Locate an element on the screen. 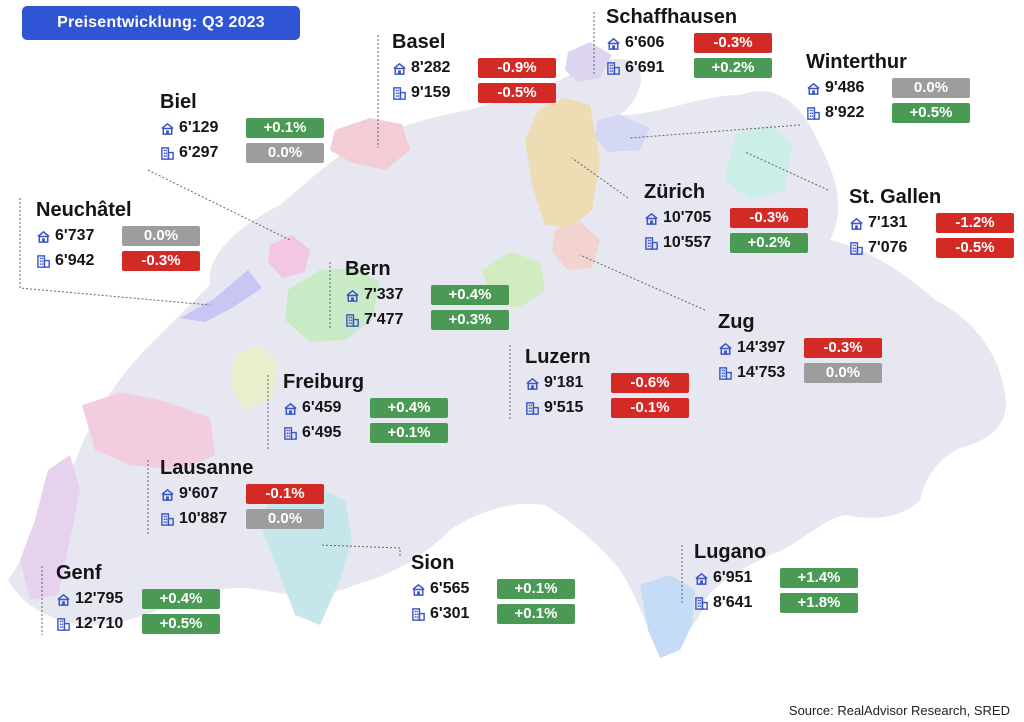 The height and width of the screenshot is (722, 1024). house-price-row: 9'607 is located at coordinates (206, 494).